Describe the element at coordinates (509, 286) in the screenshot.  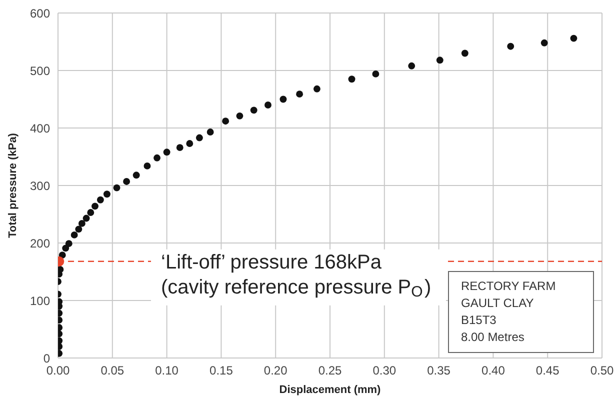
I see `annotation: RECTORY FARM` at that location.